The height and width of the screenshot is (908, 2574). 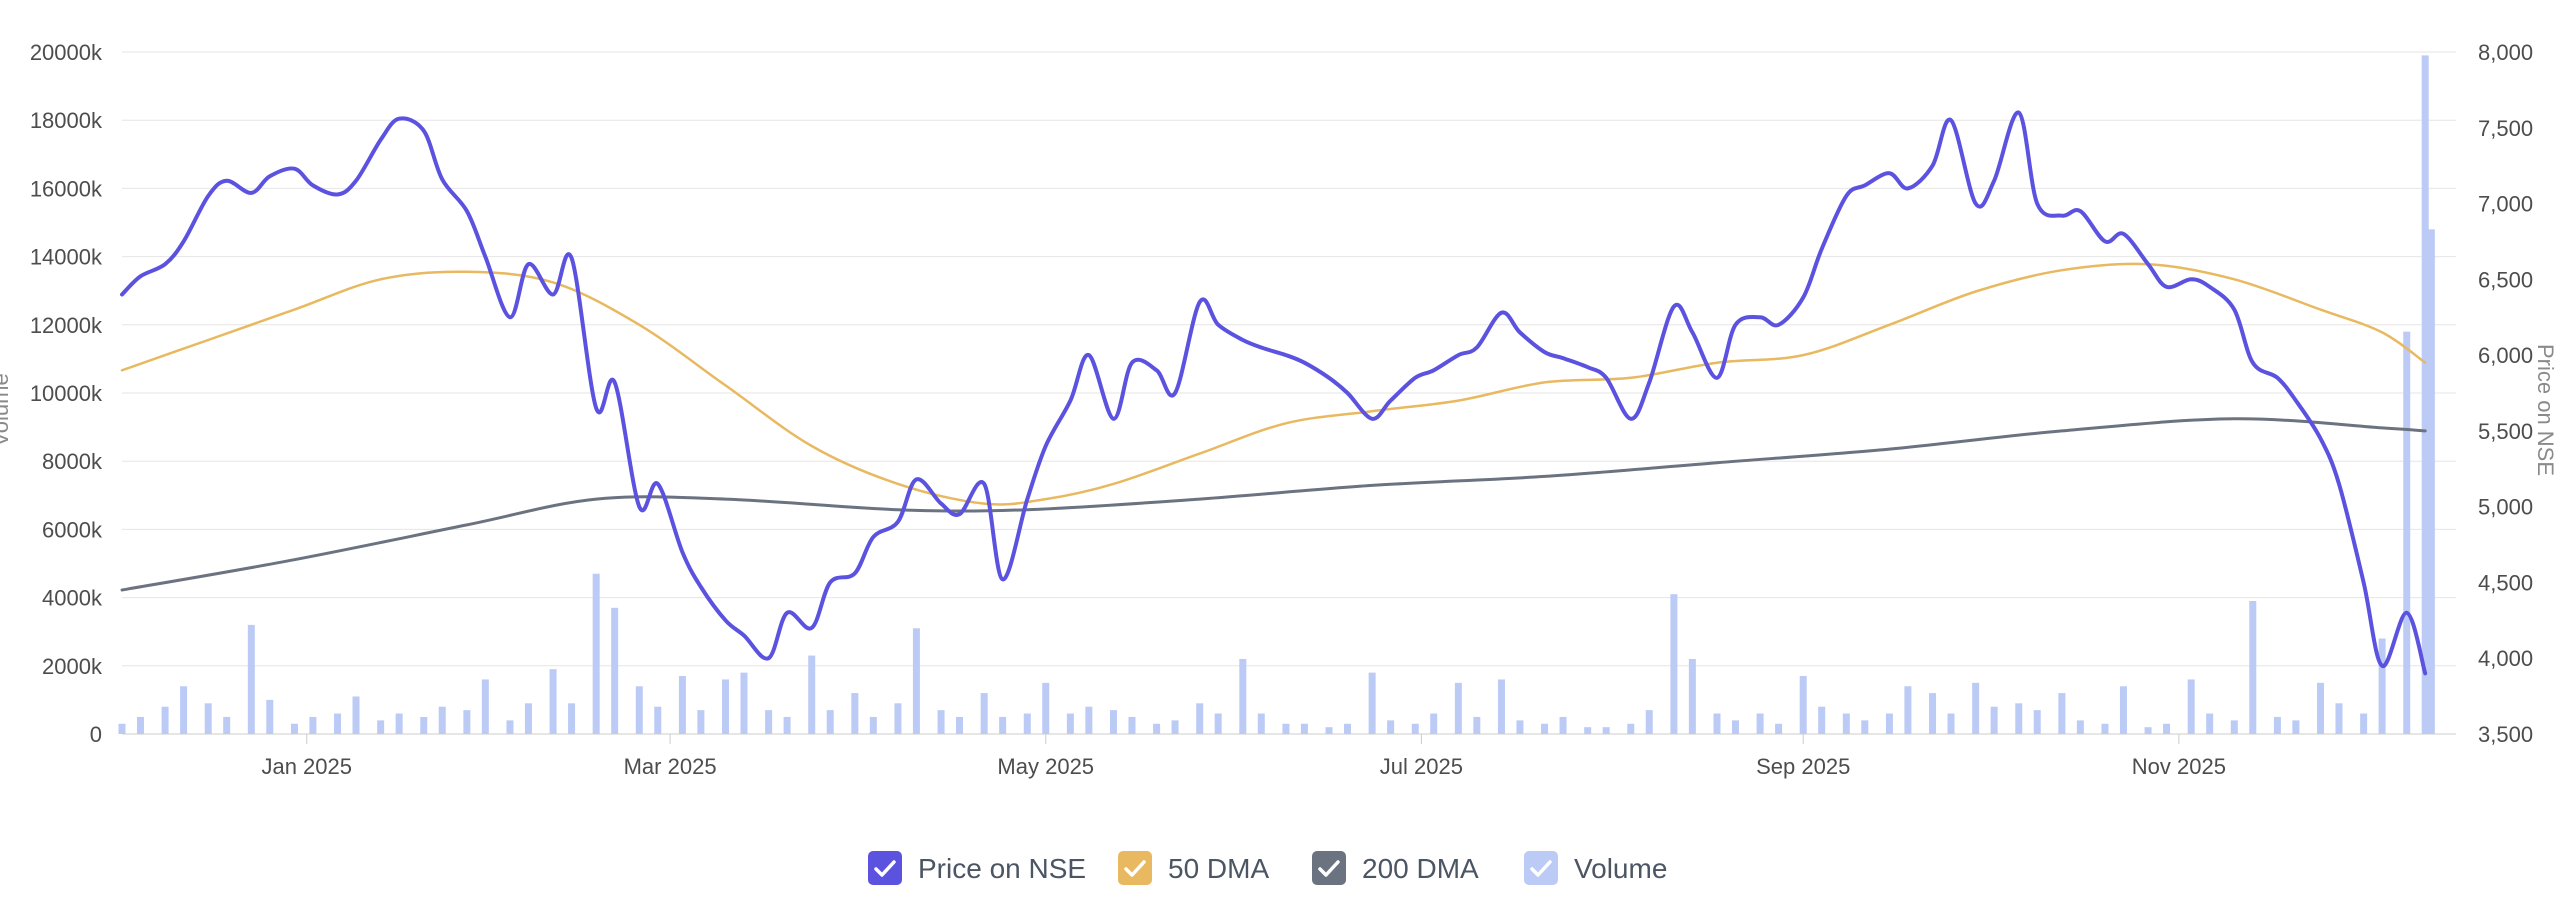 I want to click on legend-label: Price on NSE, so click(x=1002, y=868).